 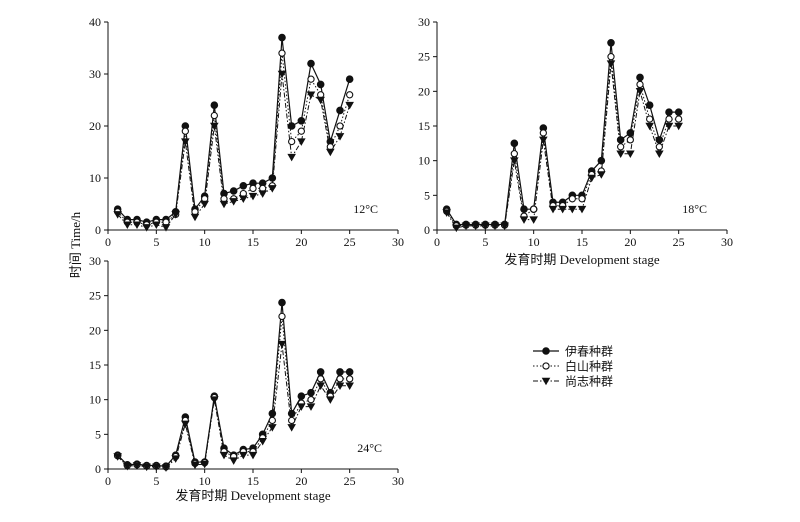 What do you see at coordinates (694, 209) in the screenshot?
I see `temperature-annotation: 18°C` at bounding box center [694, 209].